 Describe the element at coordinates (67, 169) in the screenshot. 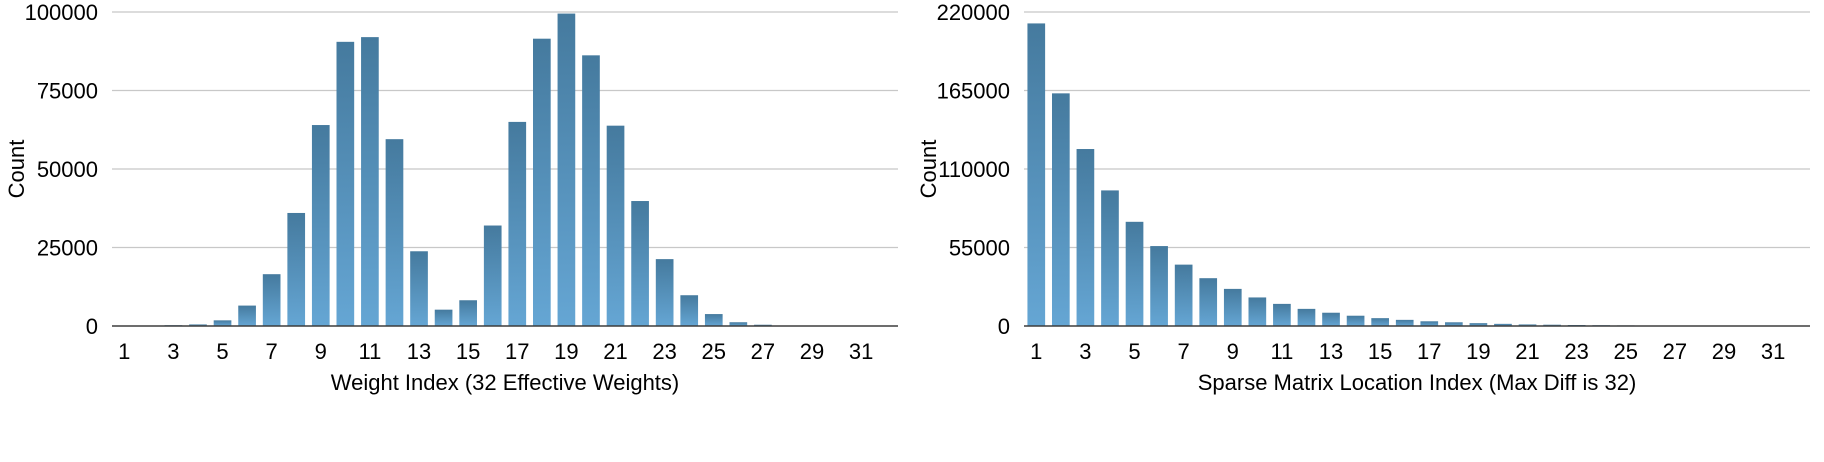

I see `y-tick-label: 50000` at that location.